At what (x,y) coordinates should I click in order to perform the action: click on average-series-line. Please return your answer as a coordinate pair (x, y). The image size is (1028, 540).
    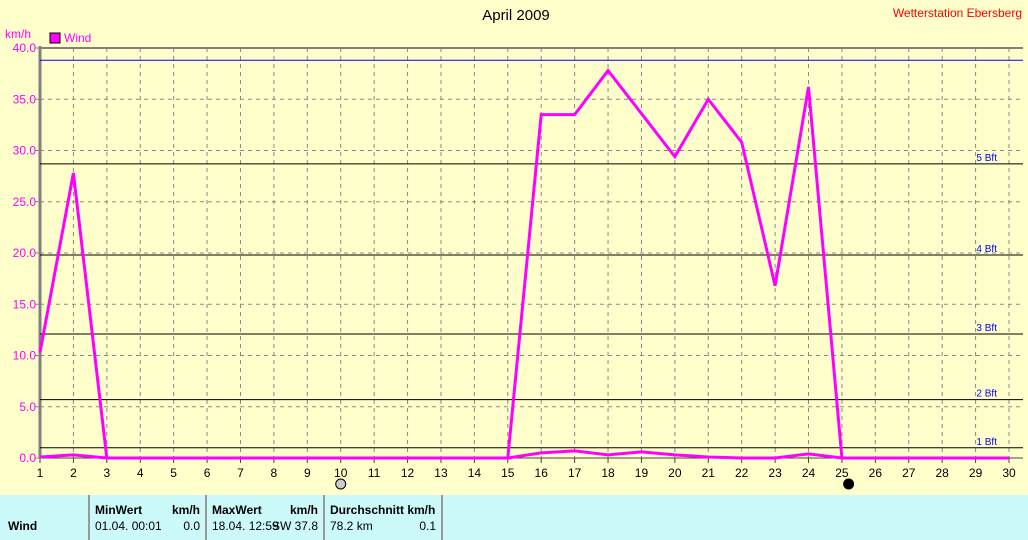
    Looking at the image, I should click on (524, 454).